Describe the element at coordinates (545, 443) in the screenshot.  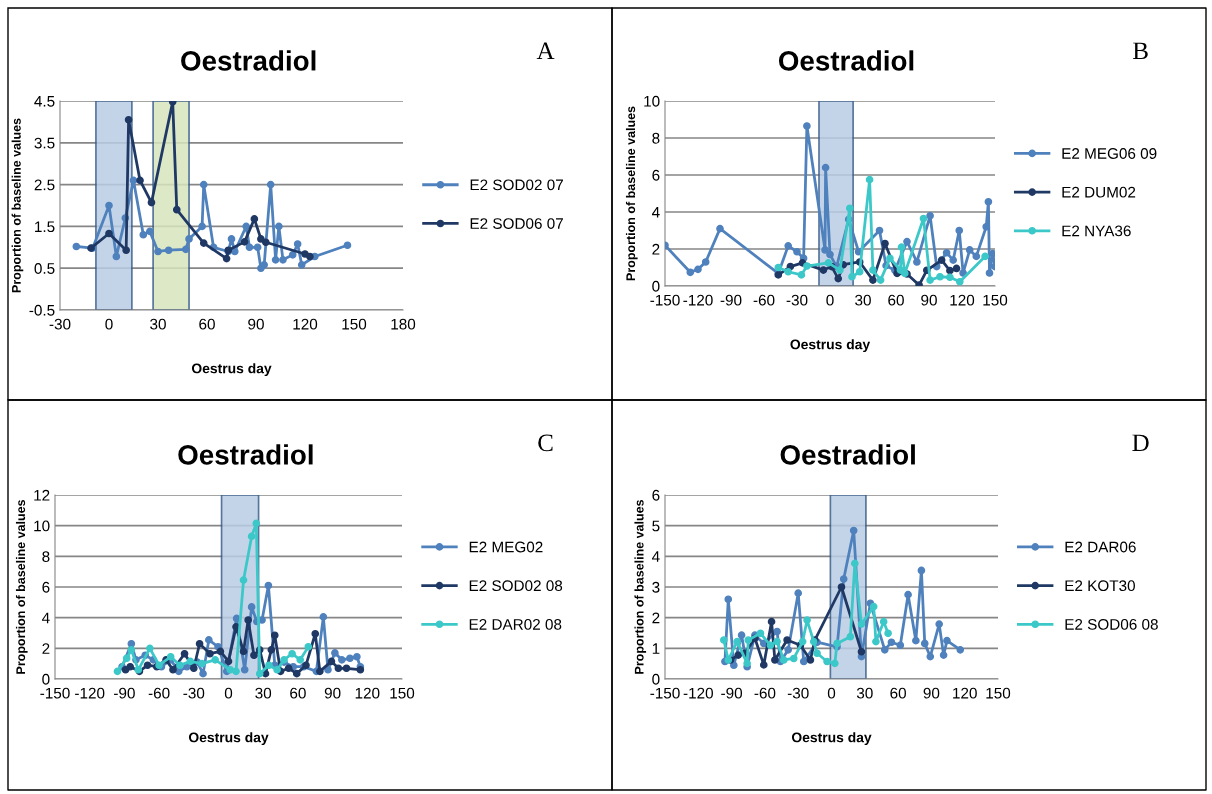
I see `text: C` at that location.